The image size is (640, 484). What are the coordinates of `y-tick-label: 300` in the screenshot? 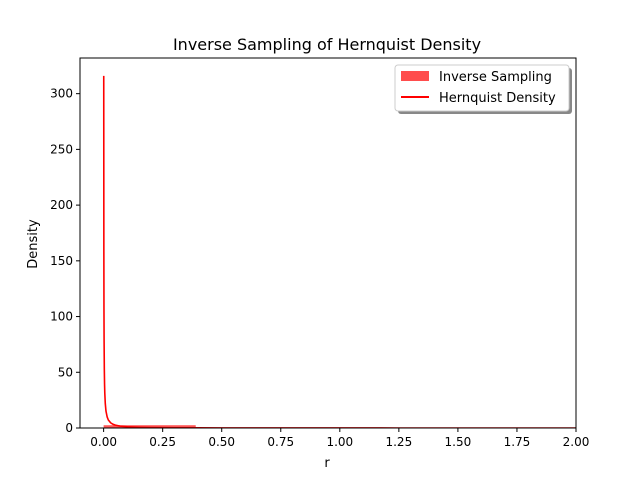 It's located at (61, 94).